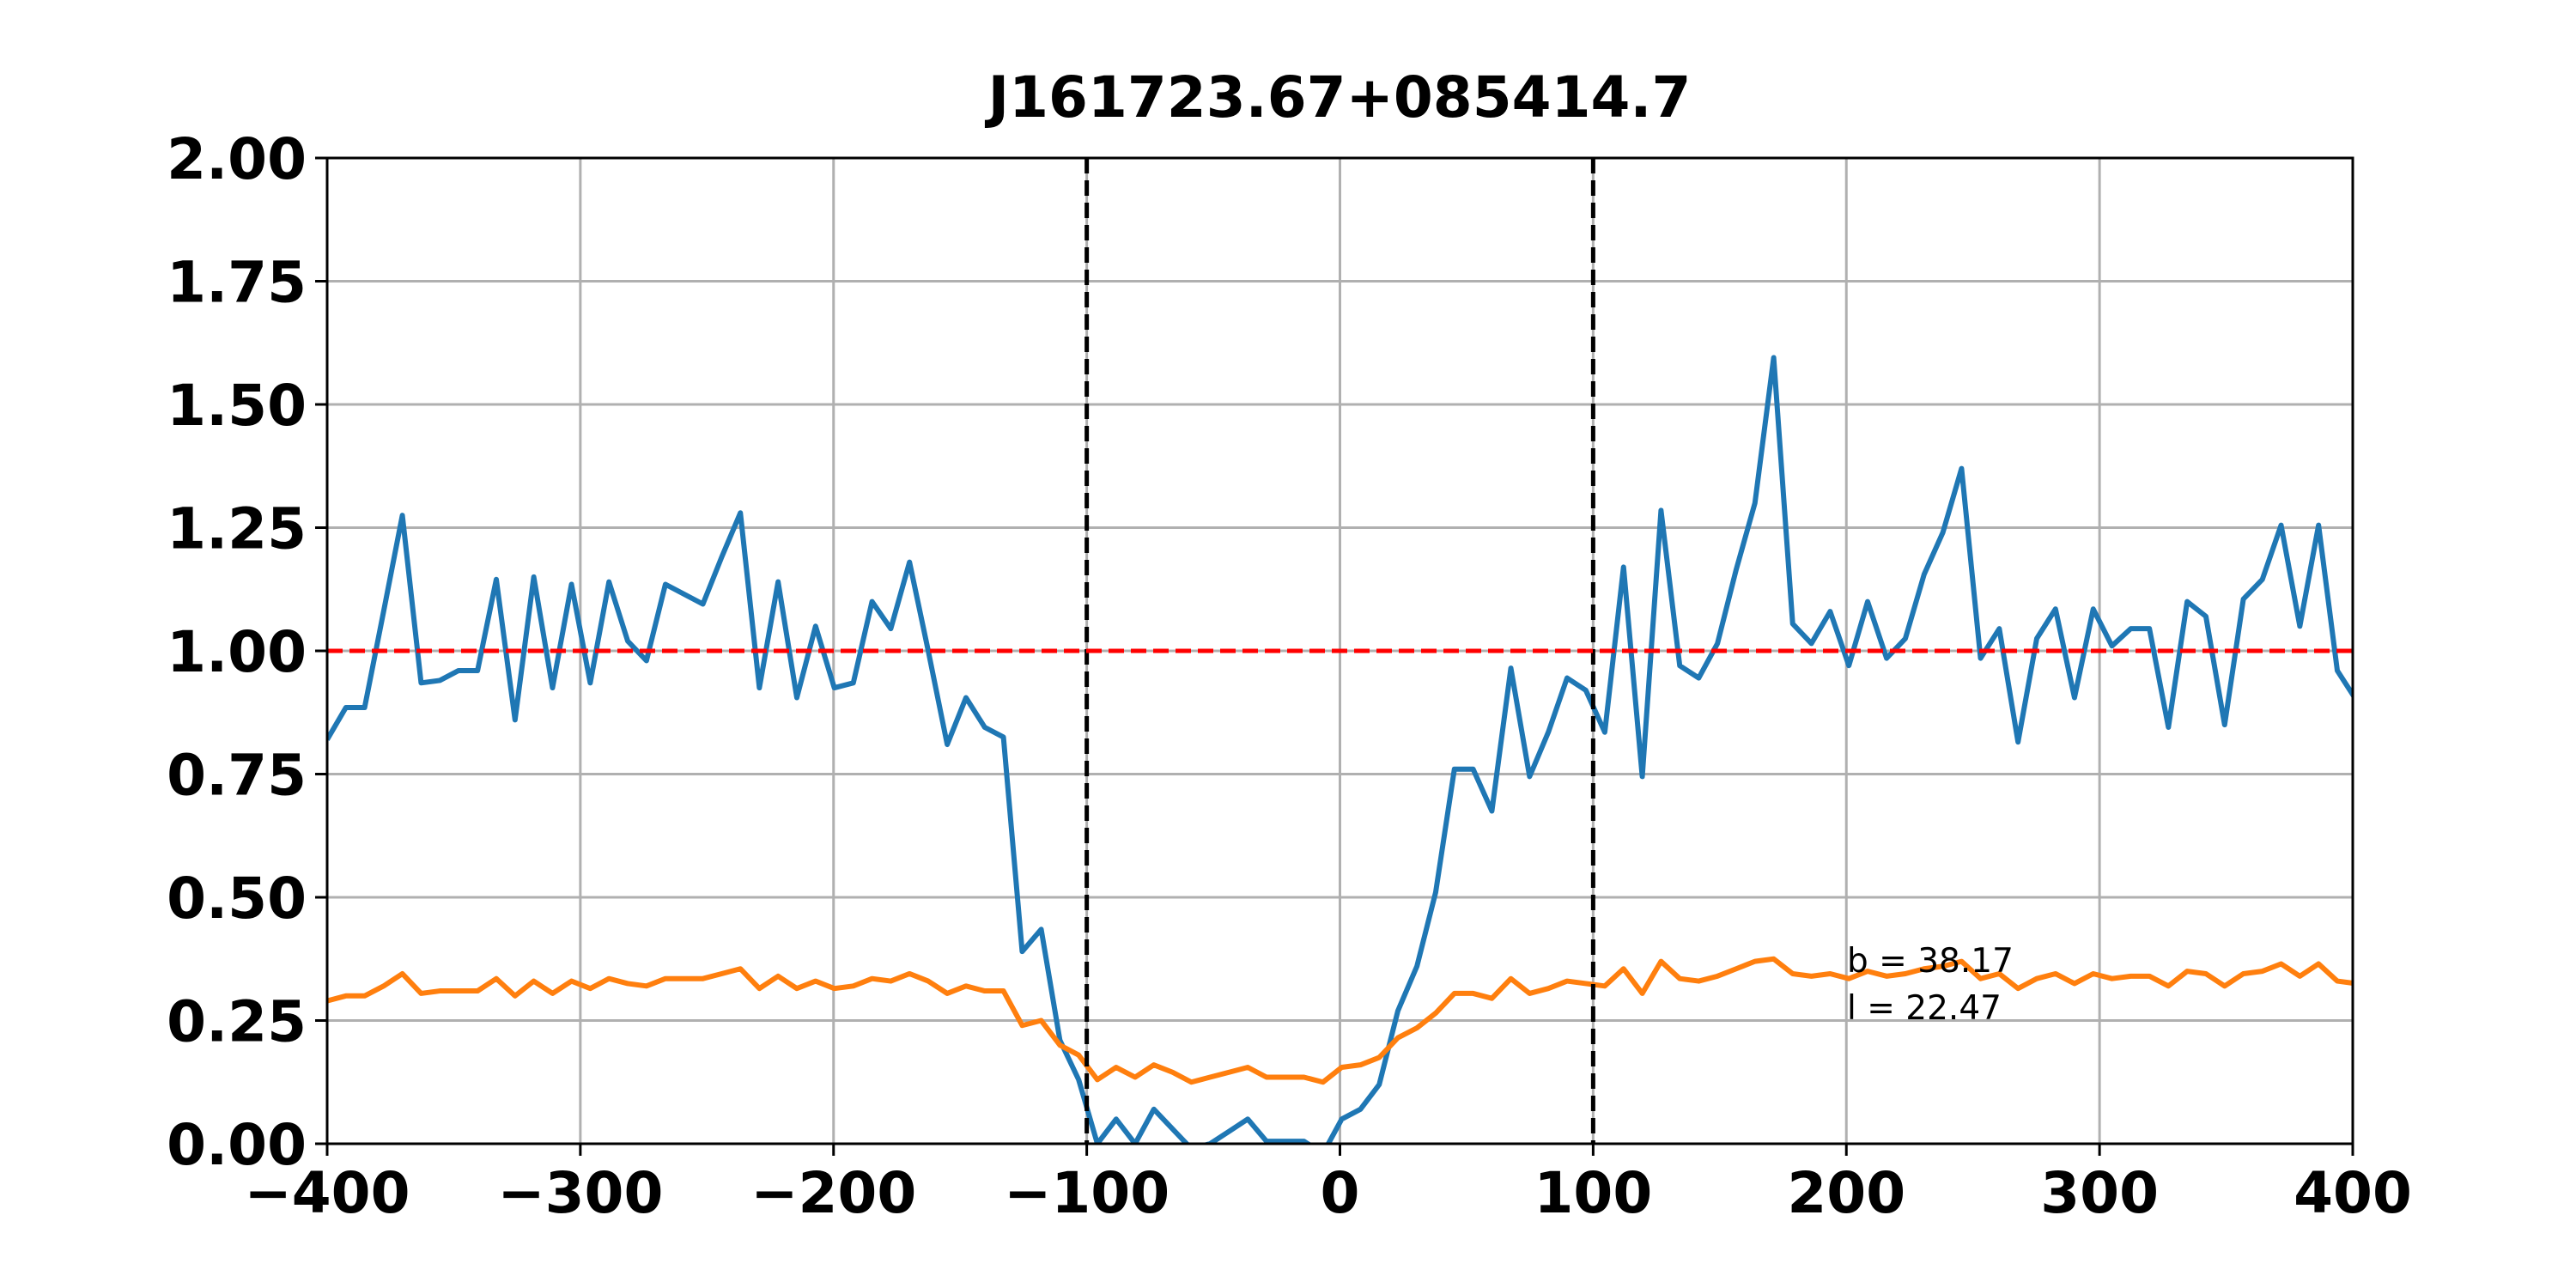 This screenshot has width=2576, height=1288. What do you see at coordinates (1931, 962) in the screenshot?
I see `annotation: b = 38.17` at bounding box center [1931, 962].